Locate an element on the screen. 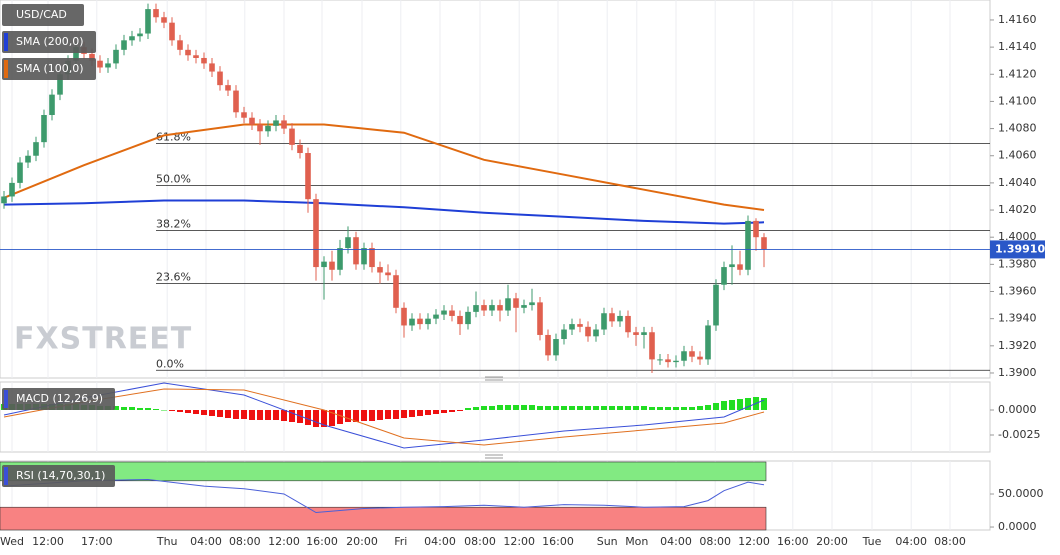 The width and height of the screenshot is (1060, 555). x-tick-label: 12:00 is located at coordinates (284, 541).